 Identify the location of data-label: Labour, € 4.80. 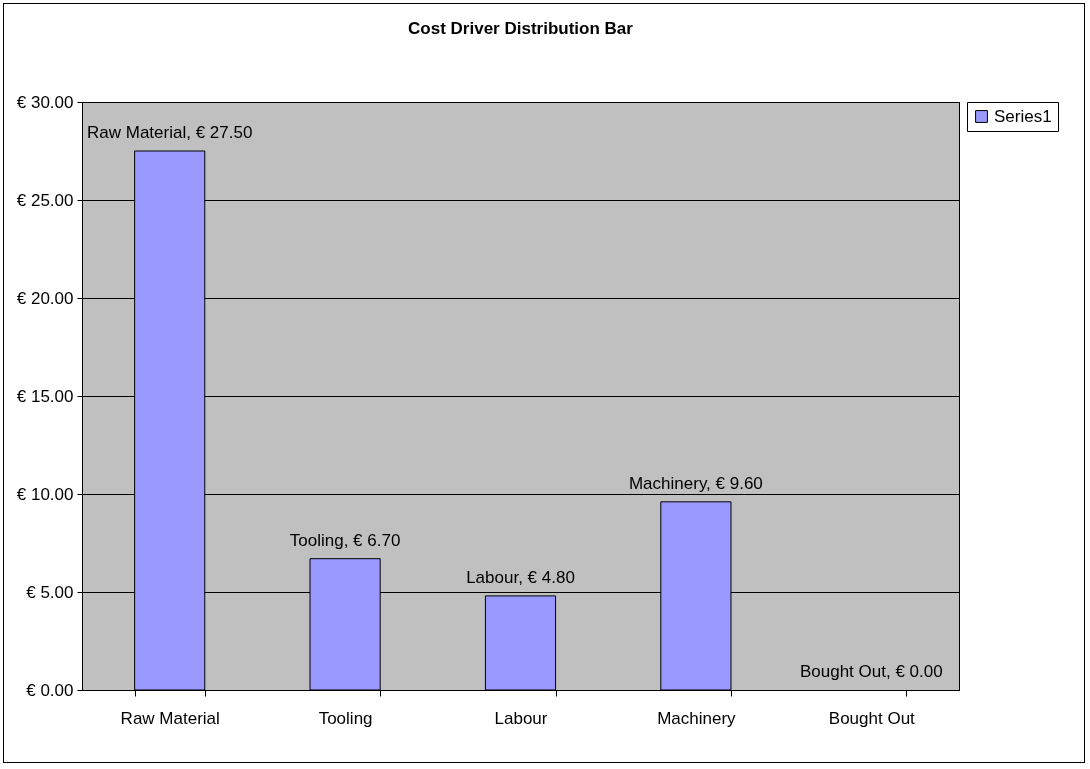
(520, 577).